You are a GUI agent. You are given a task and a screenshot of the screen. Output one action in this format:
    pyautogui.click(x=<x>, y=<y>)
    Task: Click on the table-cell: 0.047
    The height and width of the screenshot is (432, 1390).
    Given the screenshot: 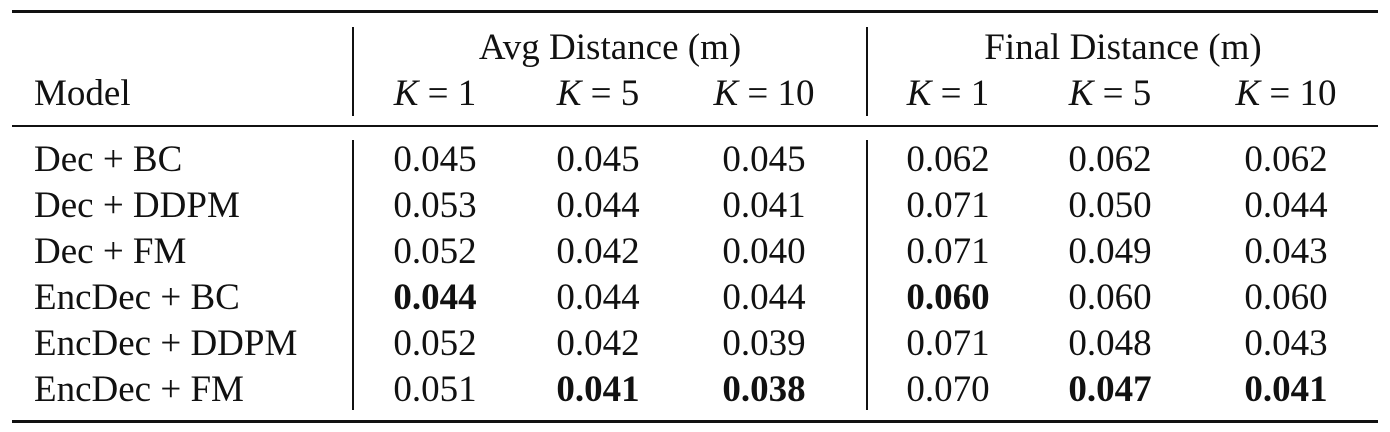 What is the action you would take?
    pyautogui.click(x=1110, y=389)
    